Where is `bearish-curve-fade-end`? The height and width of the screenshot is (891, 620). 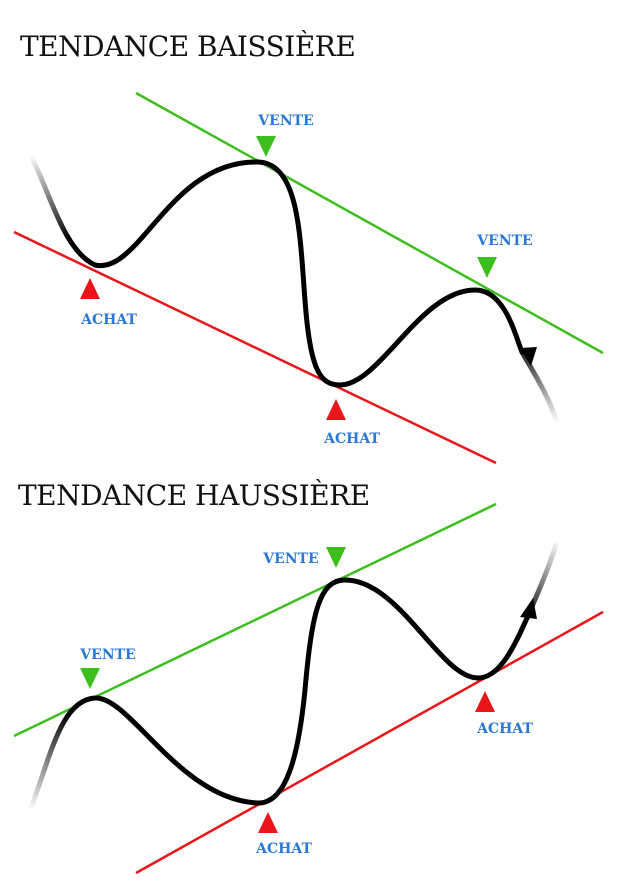
bearish-curve-fade-end is located at coordinates (539, 387).